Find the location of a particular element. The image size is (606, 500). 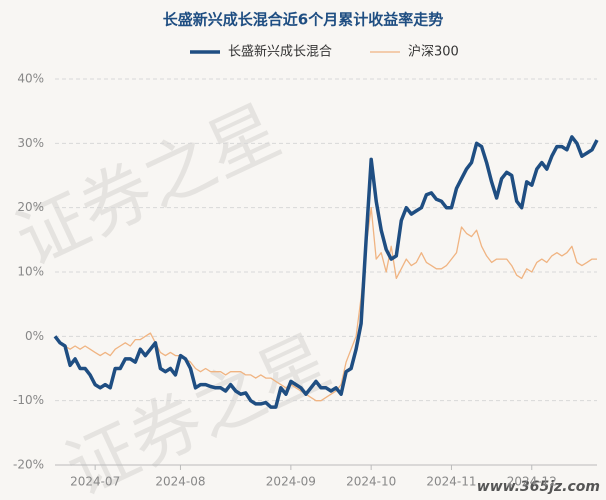

y-tick-label: 20% is located at coordinates (30, 207).